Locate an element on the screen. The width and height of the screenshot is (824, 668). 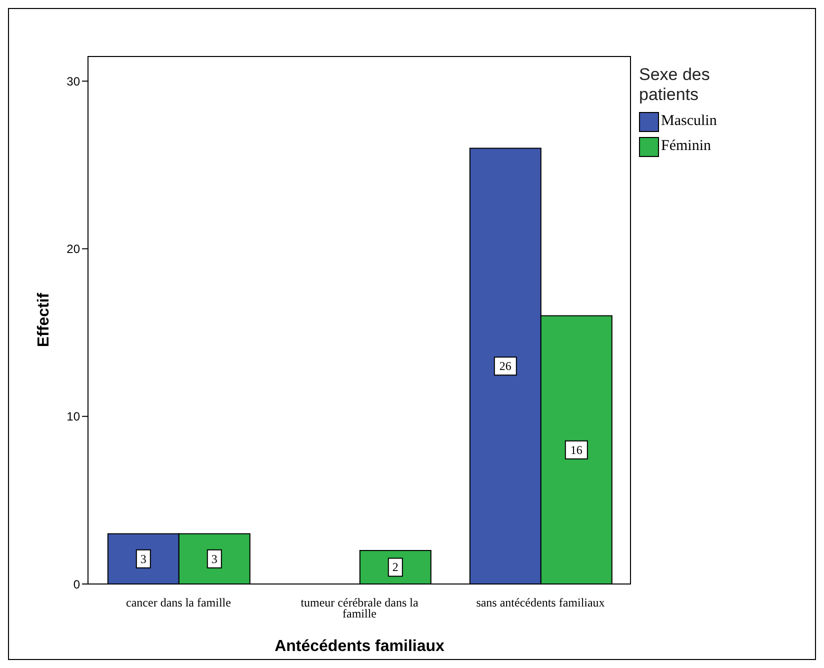
legend-label: Masculin is located at coordinates (689, 121).